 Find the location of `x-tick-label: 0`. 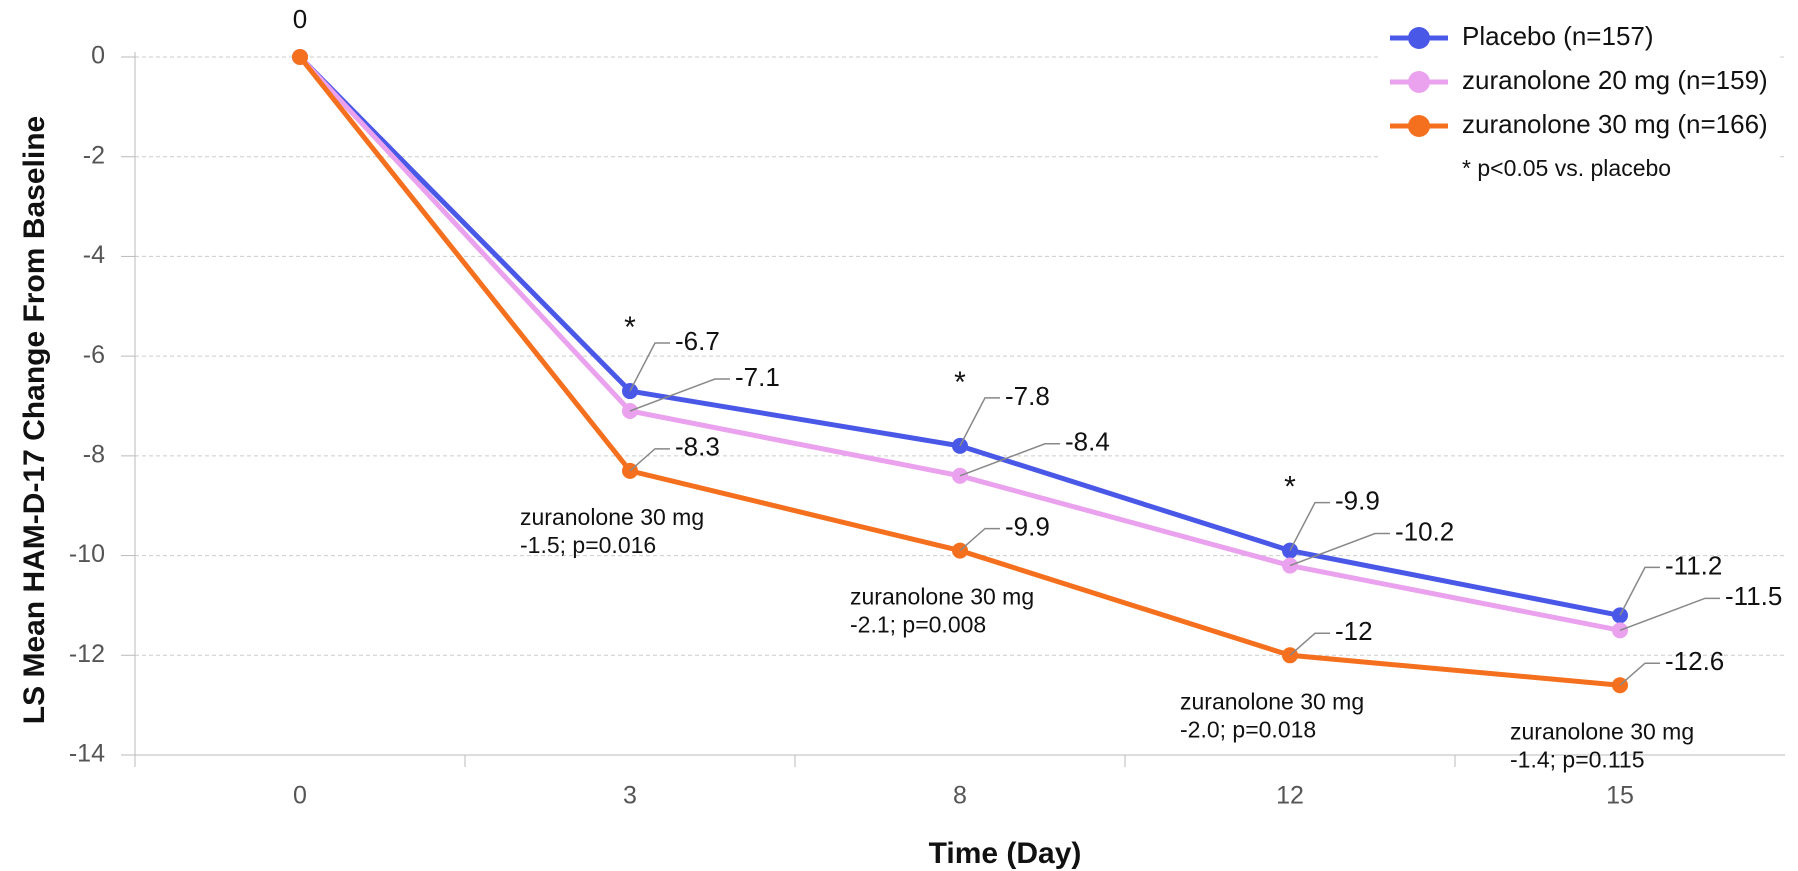

x-tick-label: 0 is located at coordinates (300, 796).